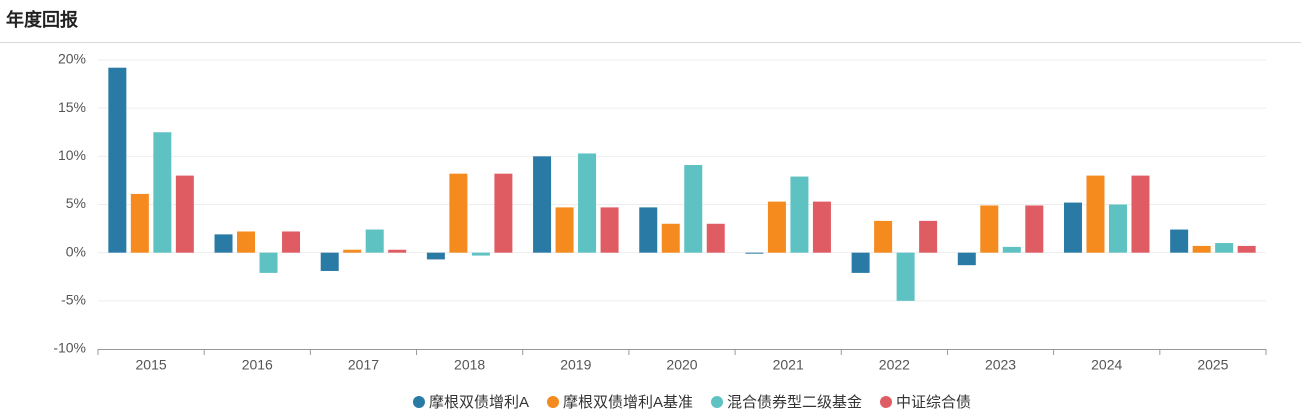 The width and height of the screenshot is (1301, 416). What do you see at coordinates (73, 300) in the screenshot?
I see `y-tick-label: -5%` at bounding box center [73, 300].